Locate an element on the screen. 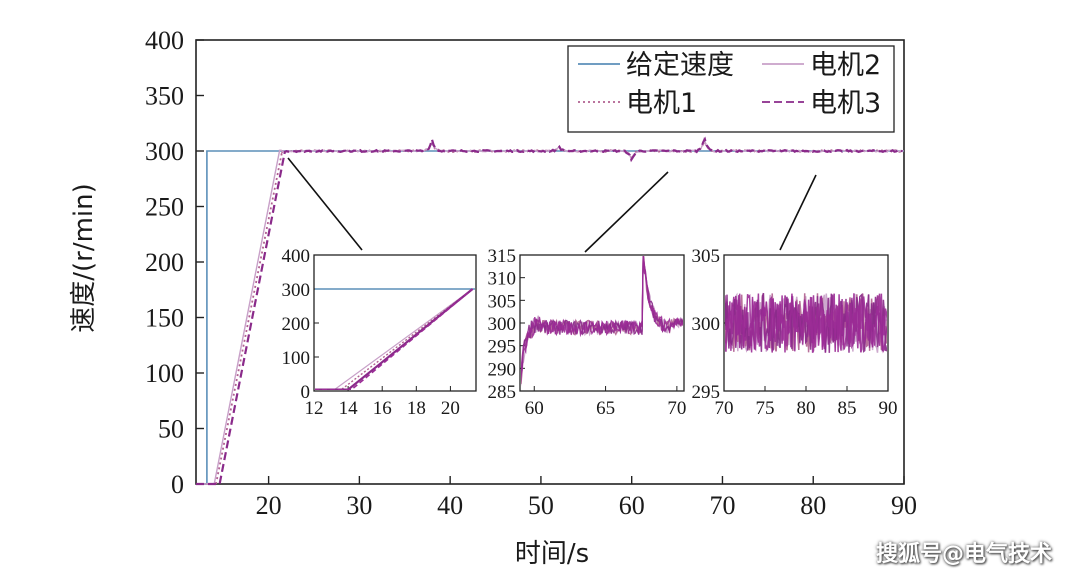 This screenshot has height=576, width=1066. x-tick-label: 30 is located at coordinates (359, 505).